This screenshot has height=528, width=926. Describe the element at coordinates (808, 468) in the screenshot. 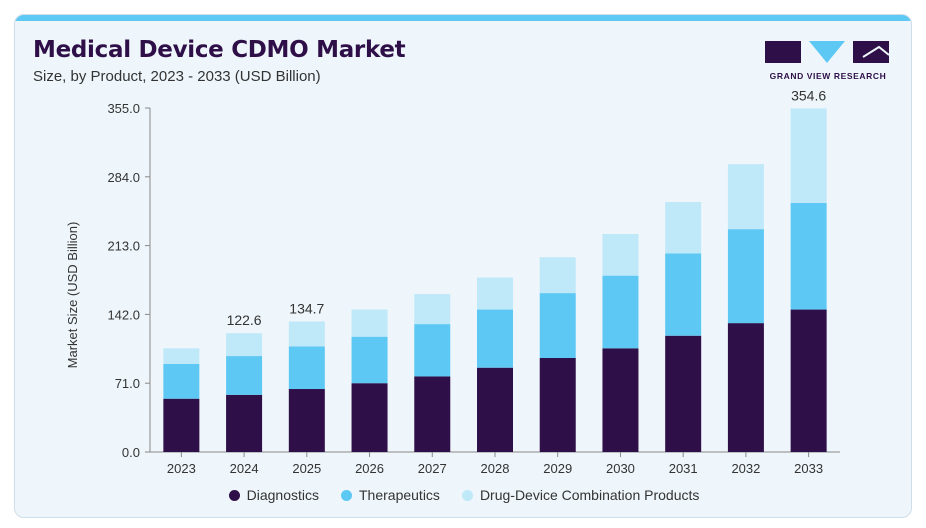

I see `x-tick-label: 2033` at that location.